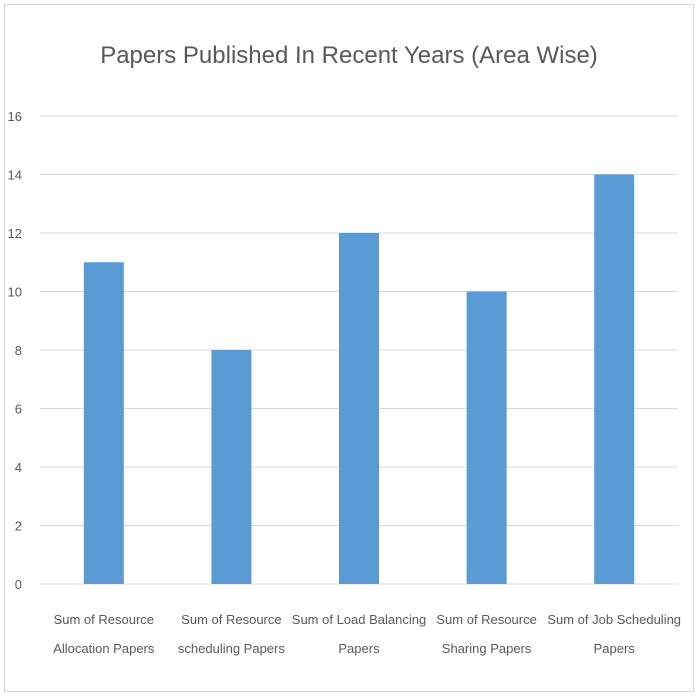 This screenshot has height=700, width=700. What do you see at coordinates (18, 467) in the screenshot?
I see `y-tick-label: 4` at bounding box center [18, 467].